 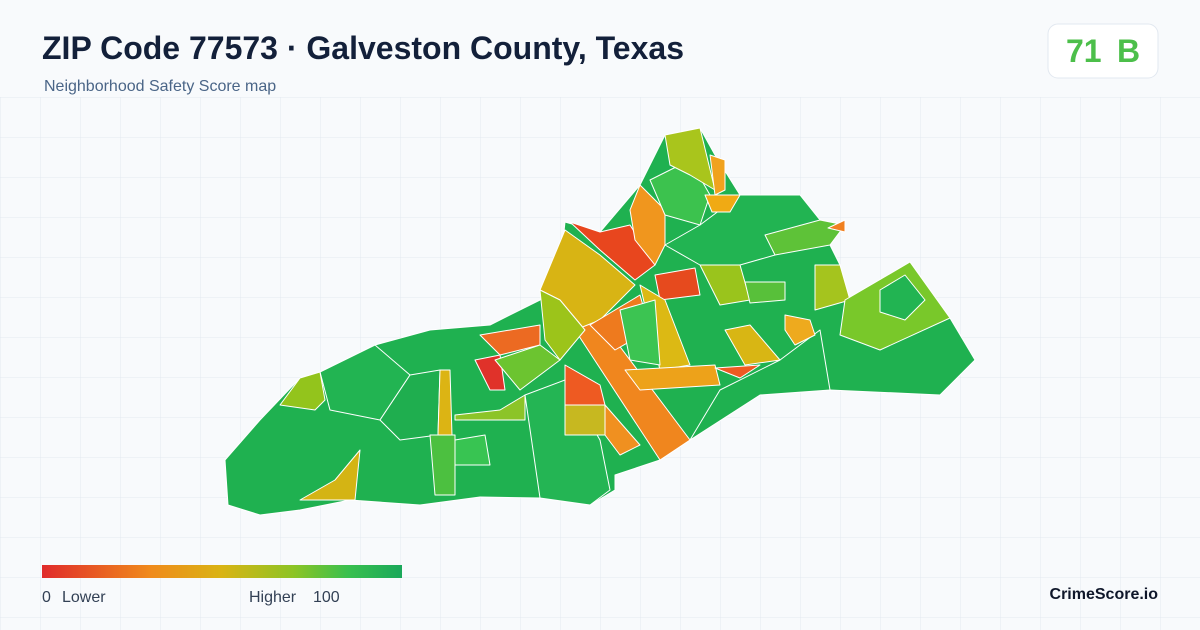 I want to click on score-badge: 71 B, so click(x=1103, y=51).